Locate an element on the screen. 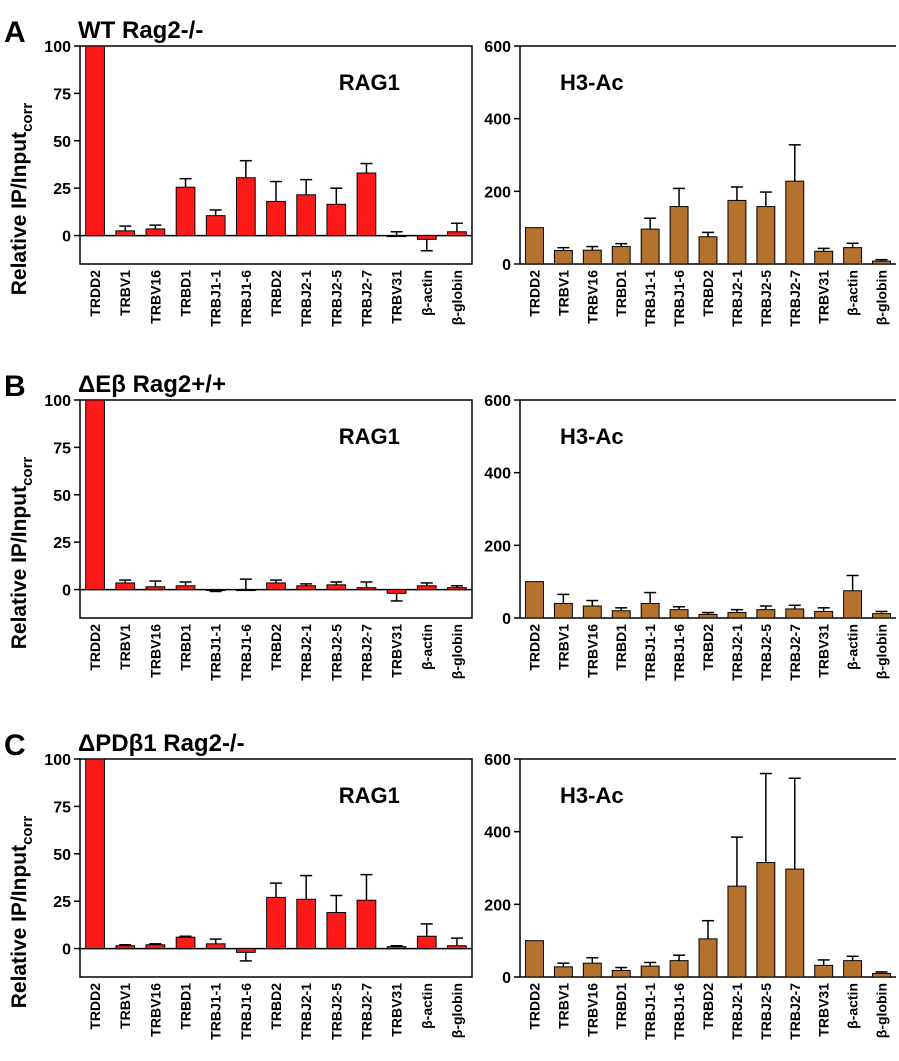 Image resolution: width=899 pixels, height=1061 pixels. plot-frame is located at coordinates (276, 509).